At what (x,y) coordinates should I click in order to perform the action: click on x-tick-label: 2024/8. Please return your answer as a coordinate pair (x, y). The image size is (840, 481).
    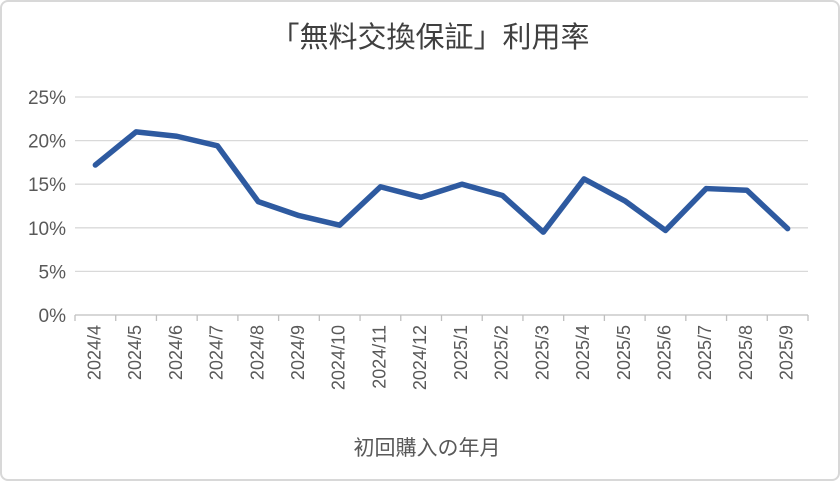
    Looking at the image, I should click on (257, 352).